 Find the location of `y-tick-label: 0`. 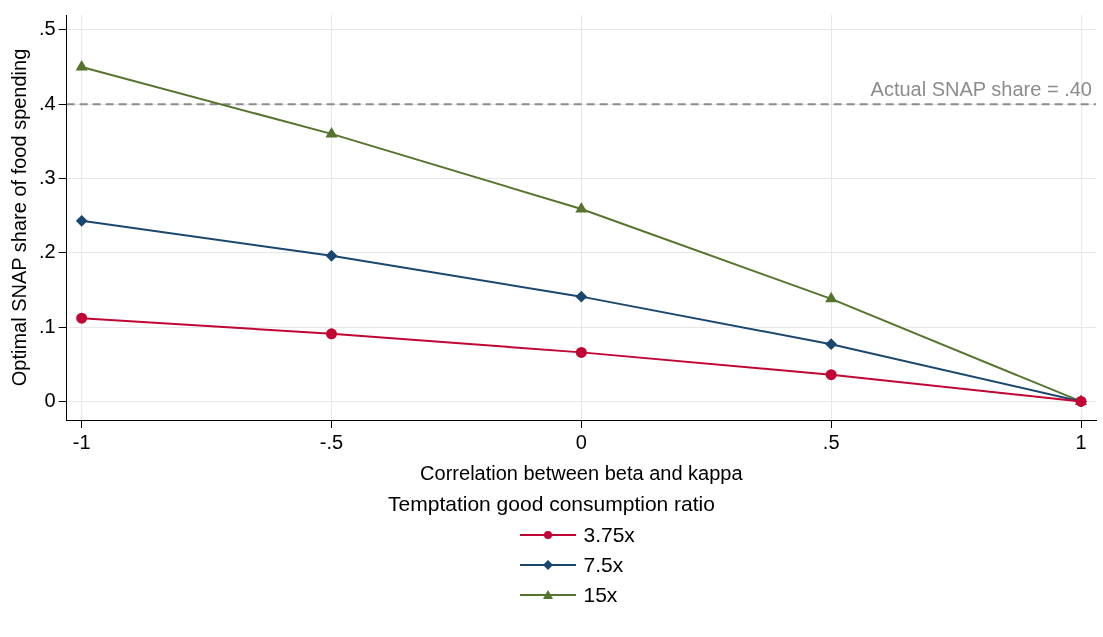

y-tick-label: 0 is located at coordinates (50, 399).